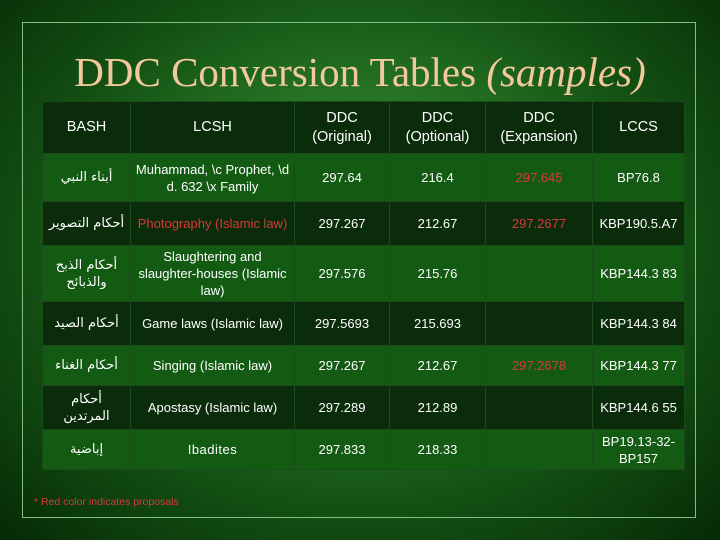 The image size is (720, 540). Describe the element at coordinates (437, 449) in the screenshot. I see `ddc-optional-cell: 218.33` at that location.